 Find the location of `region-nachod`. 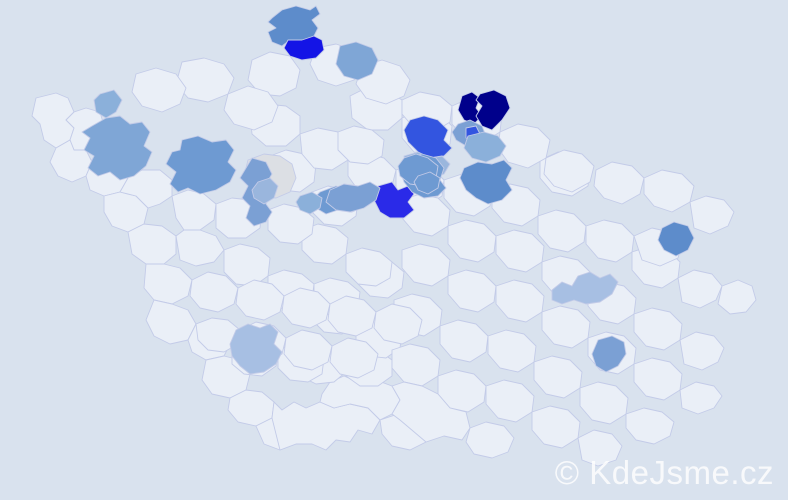

region-nachod is located at coordinates (493, 110).